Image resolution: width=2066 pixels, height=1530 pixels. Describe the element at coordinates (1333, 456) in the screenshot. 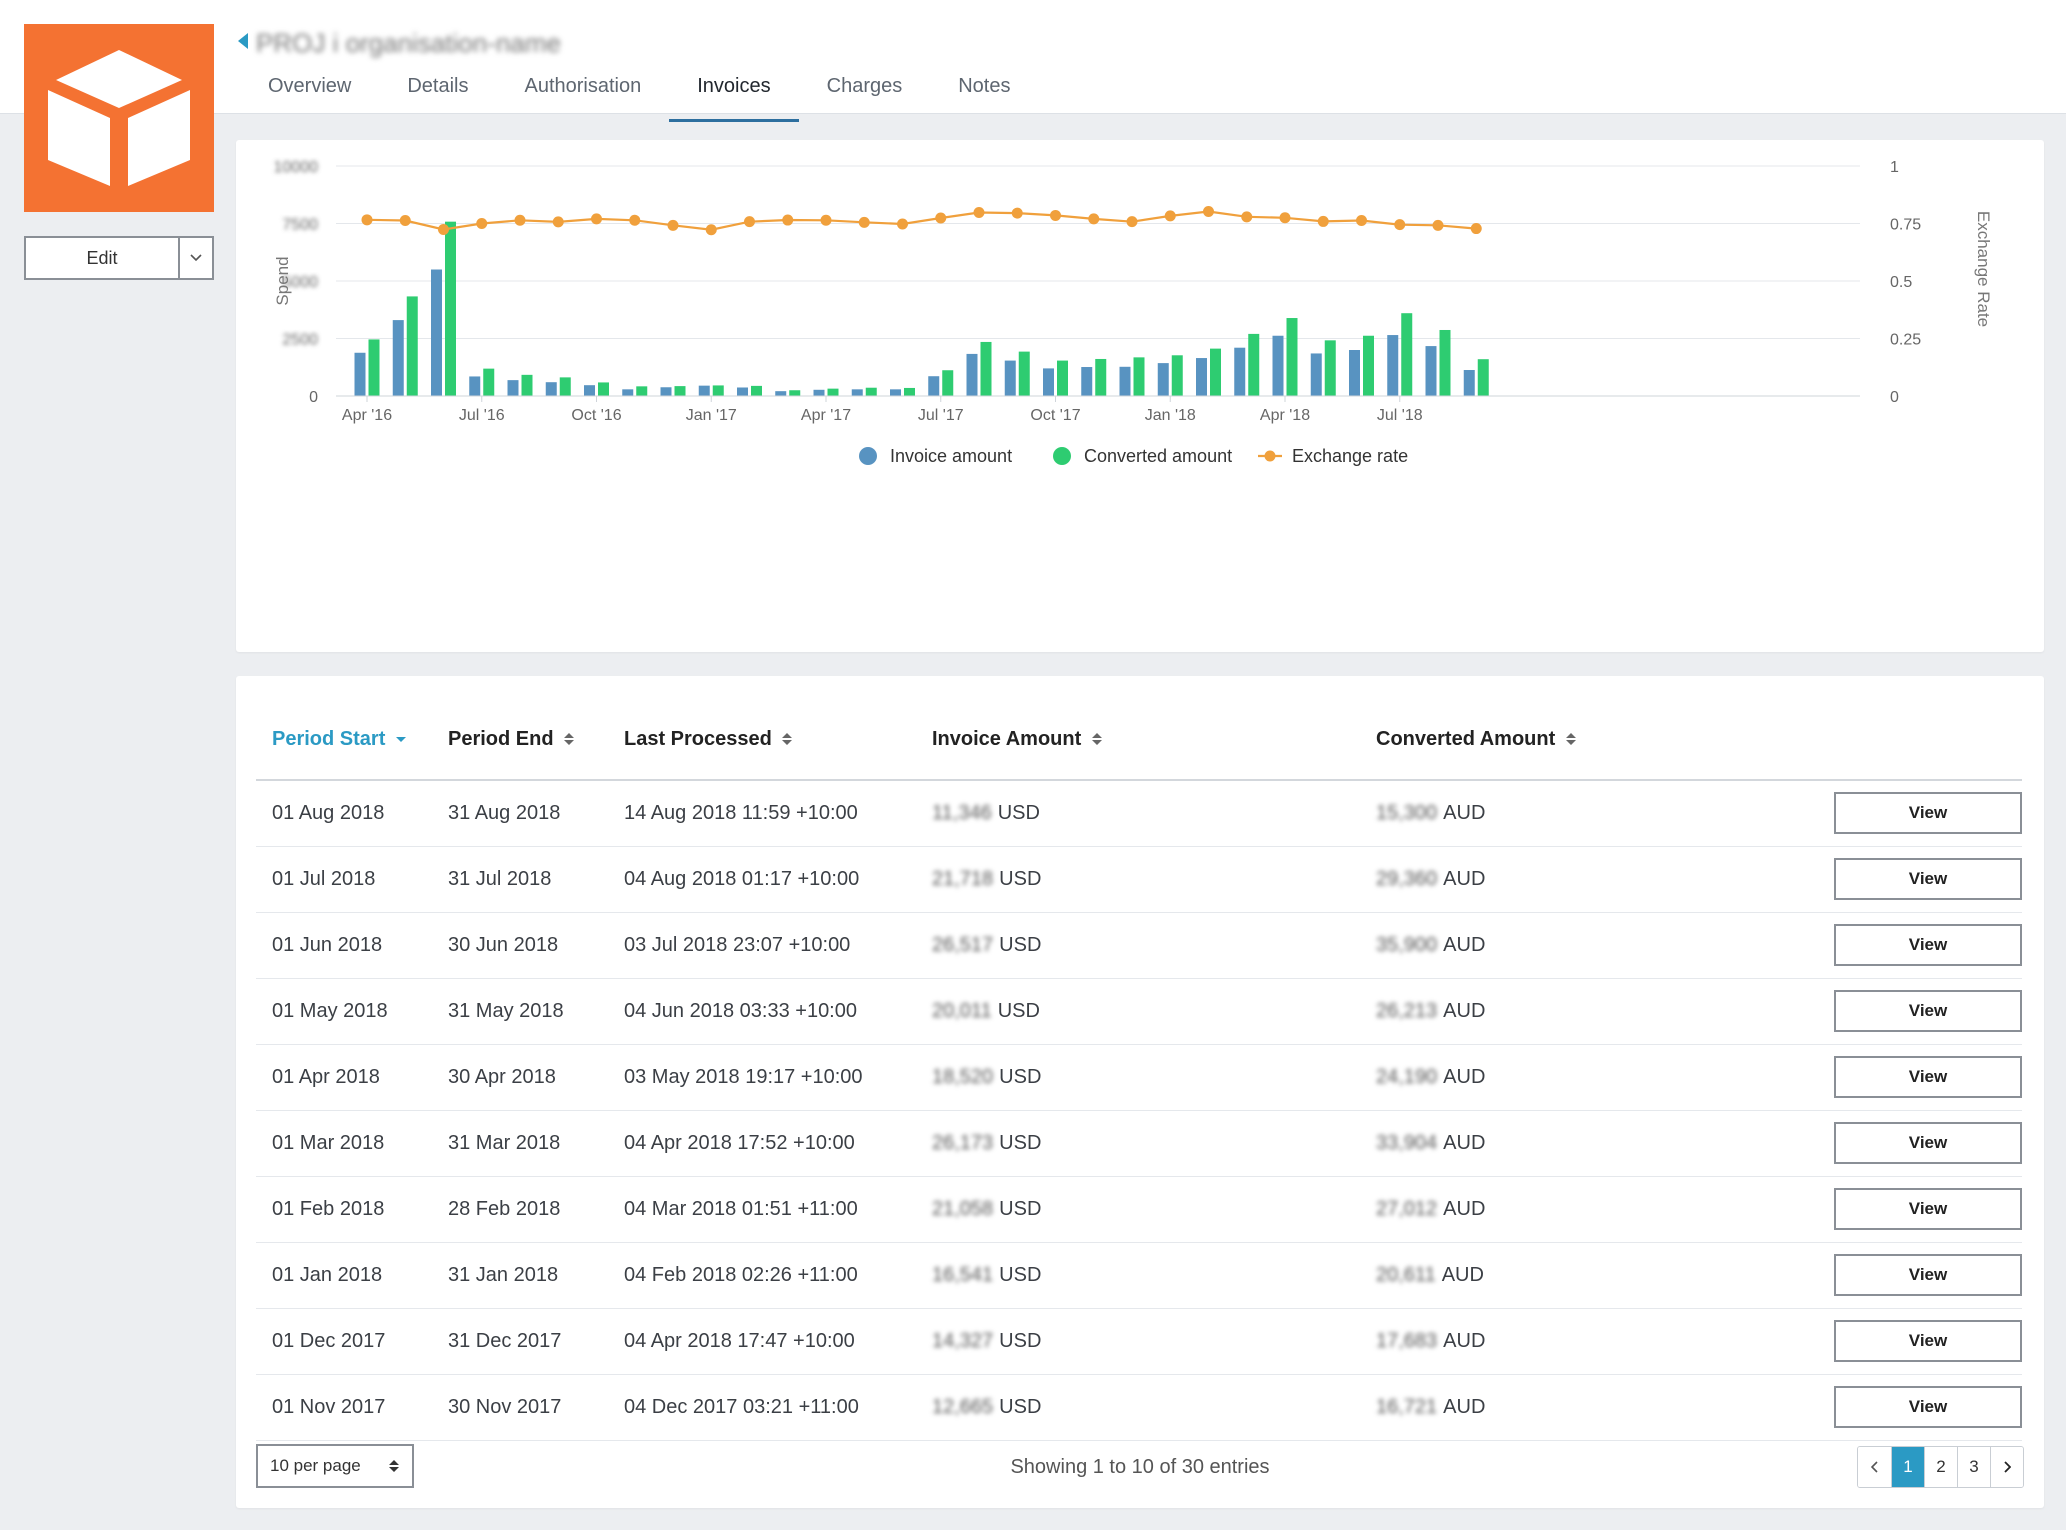

I see `legend-exchange-rate: Exchange rate` at that location.